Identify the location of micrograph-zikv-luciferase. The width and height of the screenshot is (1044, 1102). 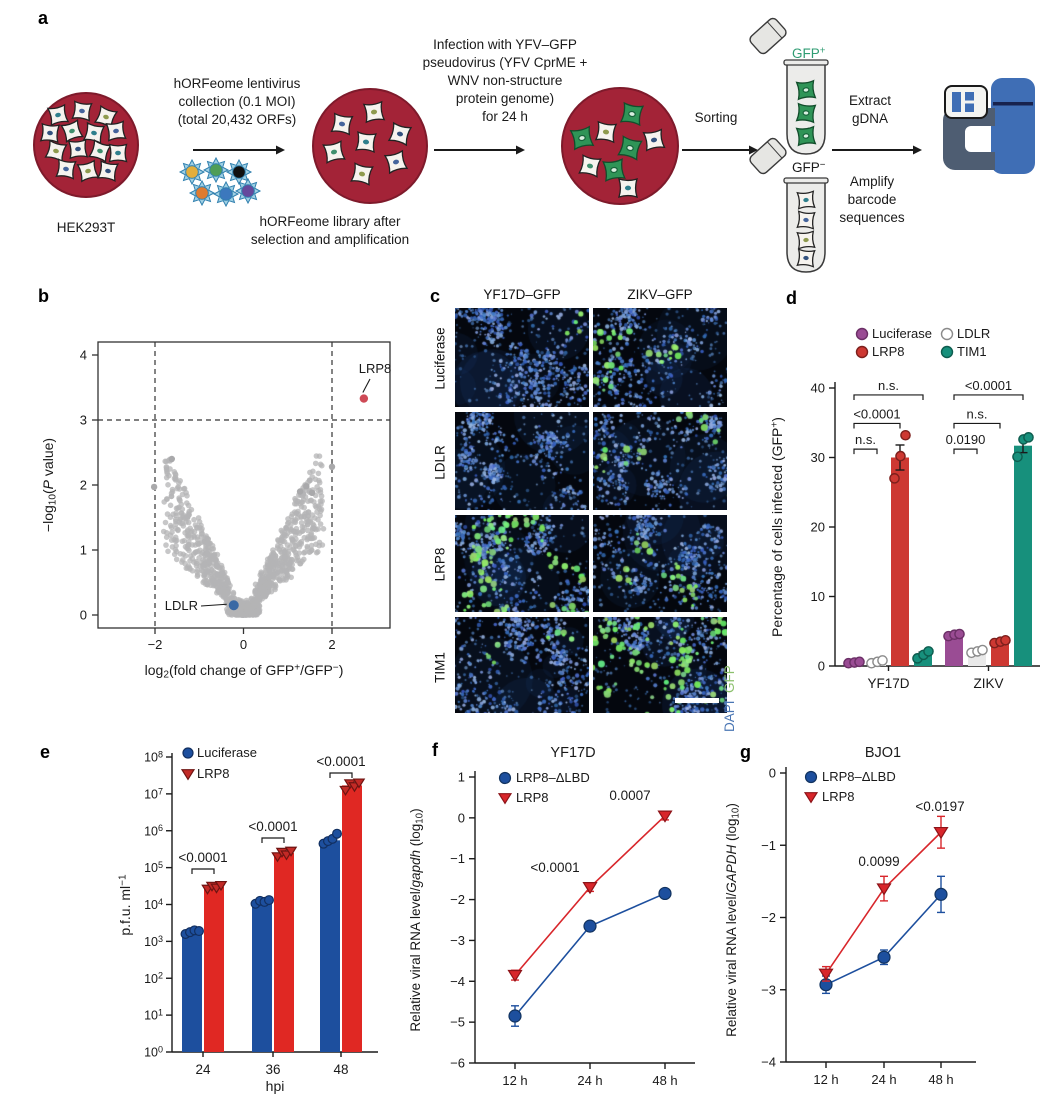
(660, 357).